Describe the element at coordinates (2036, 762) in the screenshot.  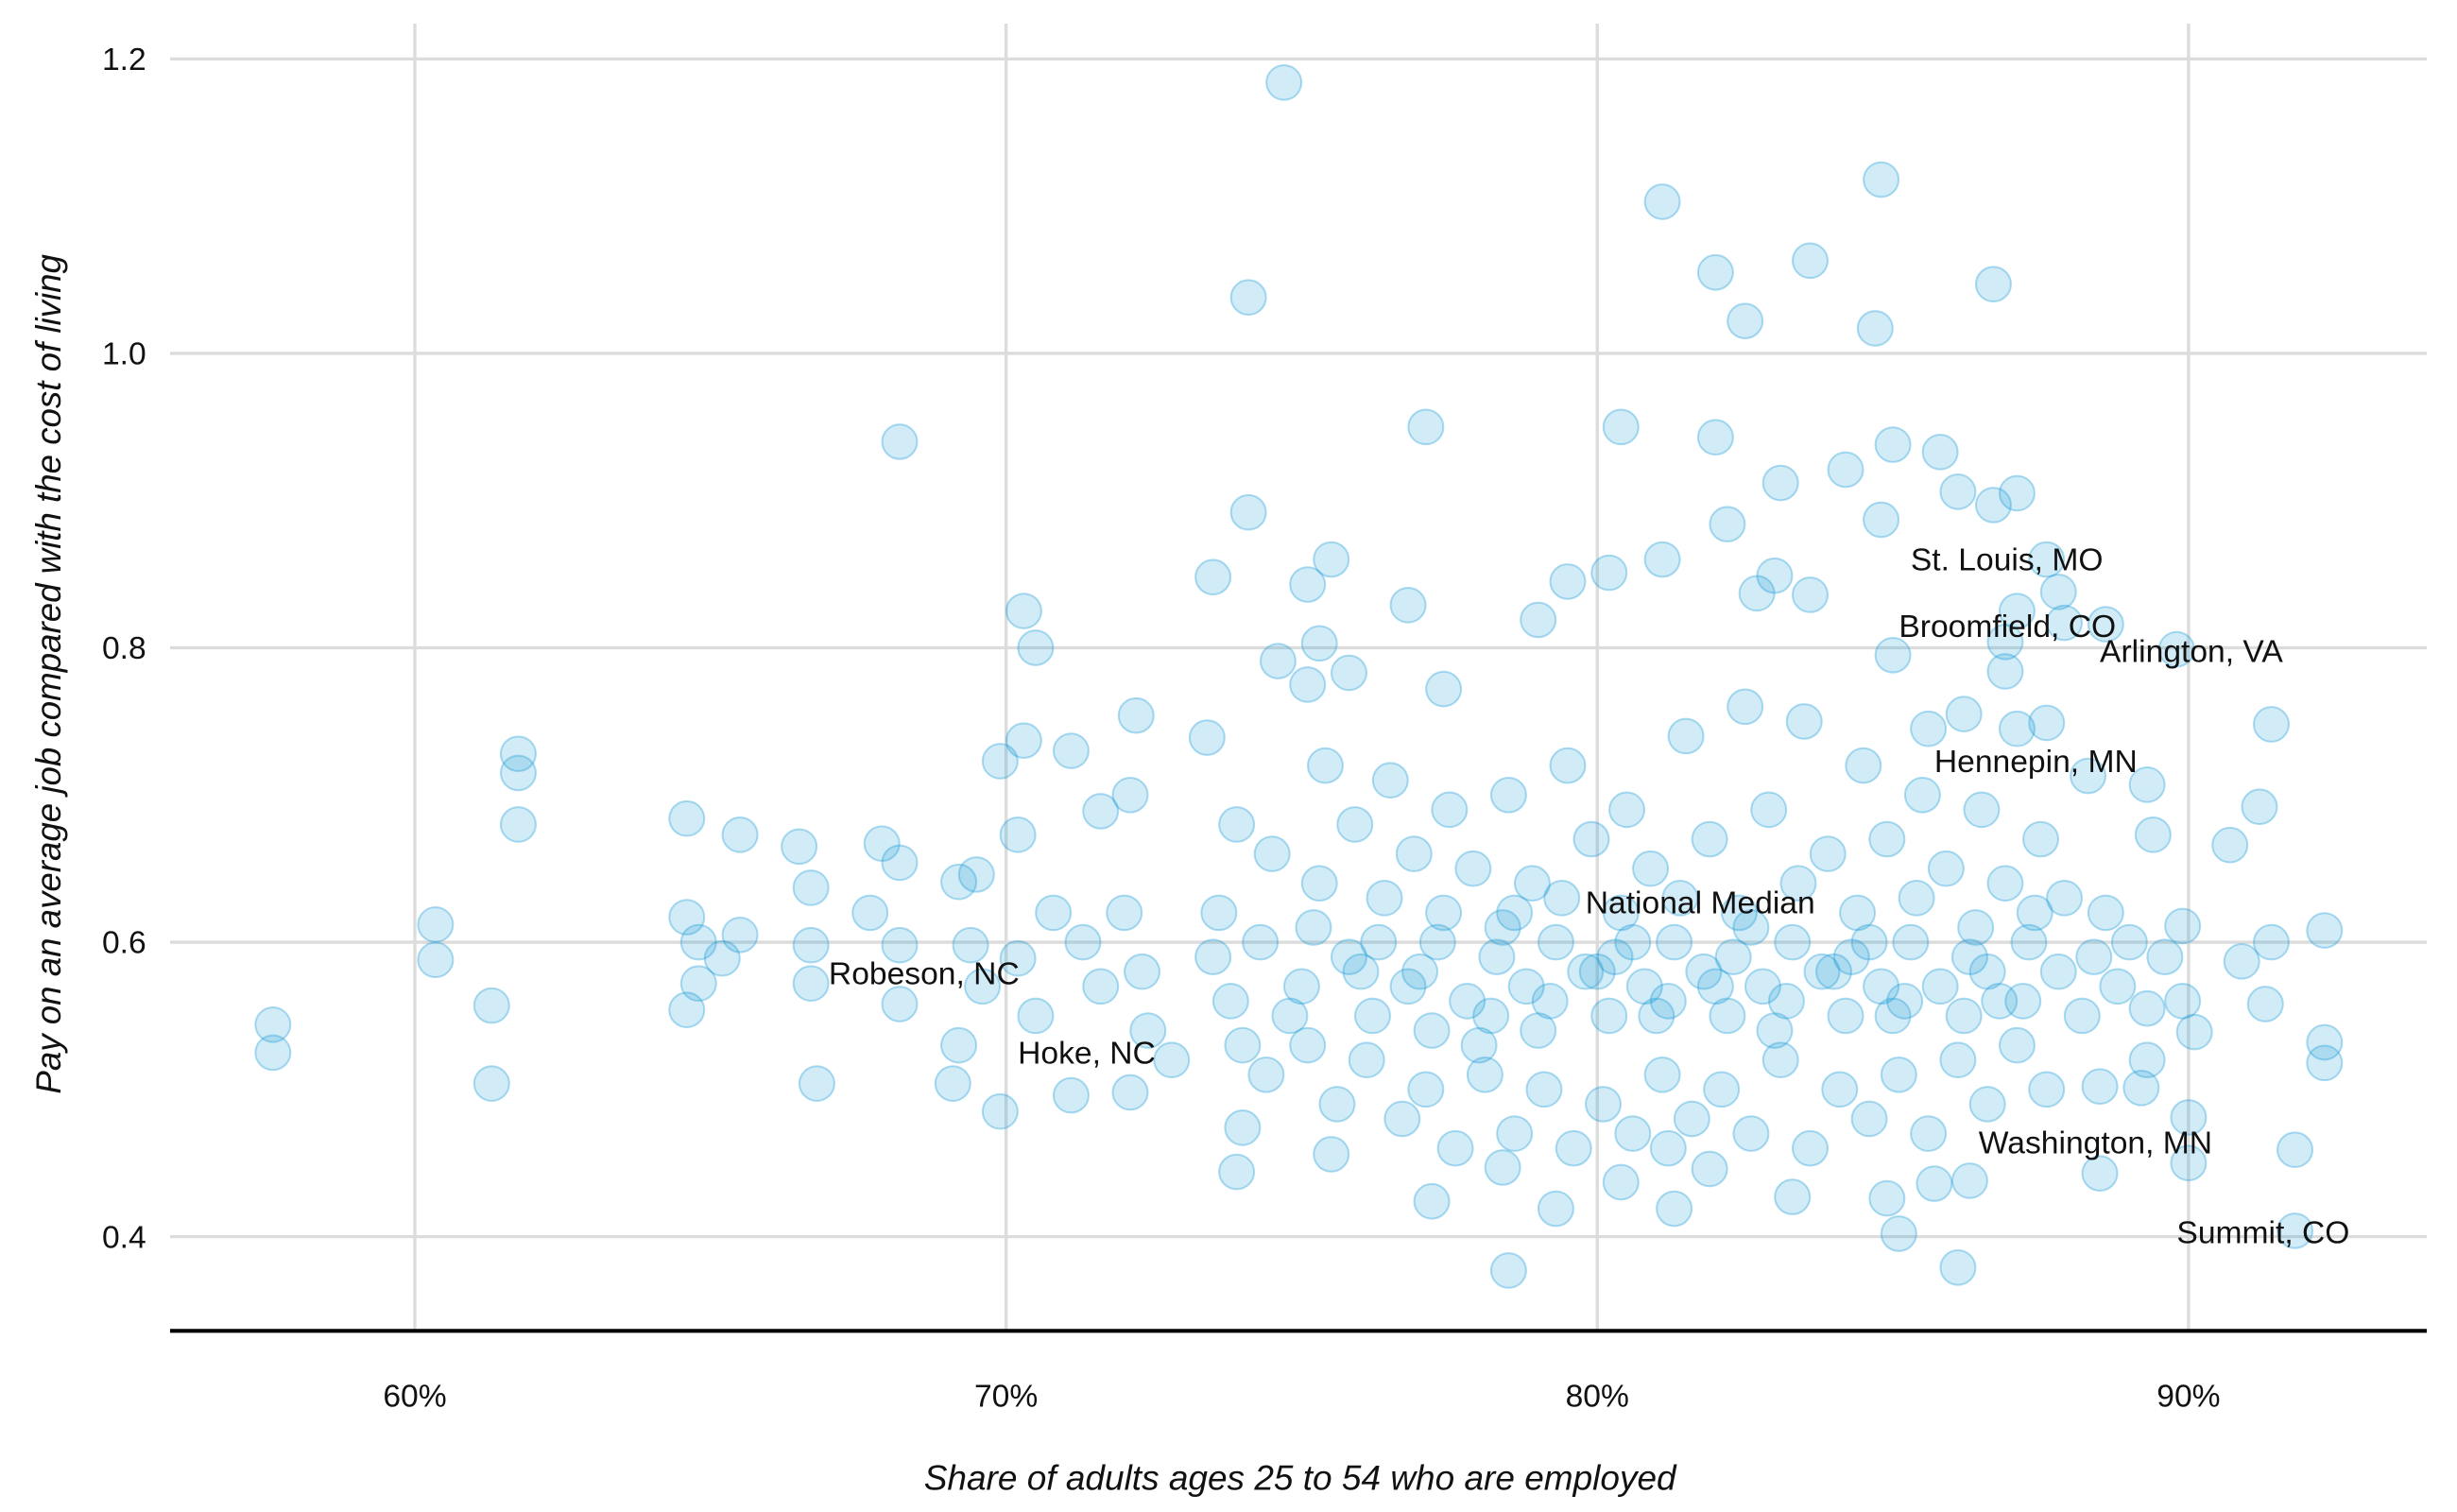
I see `annotation-label: Hennepin, MN` at that location.